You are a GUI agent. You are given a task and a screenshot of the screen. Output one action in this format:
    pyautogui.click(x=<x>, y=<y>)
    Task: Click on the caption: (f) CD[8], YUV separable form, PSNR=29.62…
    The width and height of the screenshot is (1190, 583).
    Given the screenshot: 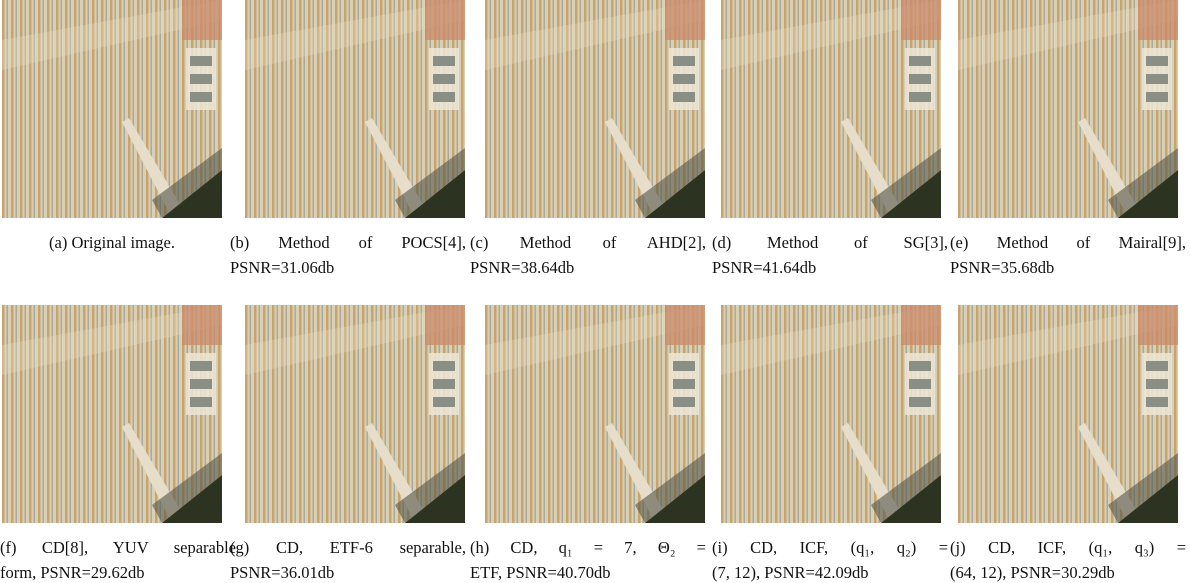 What is the action you would take?
    pyautogui.click(x=118, y=559)
    